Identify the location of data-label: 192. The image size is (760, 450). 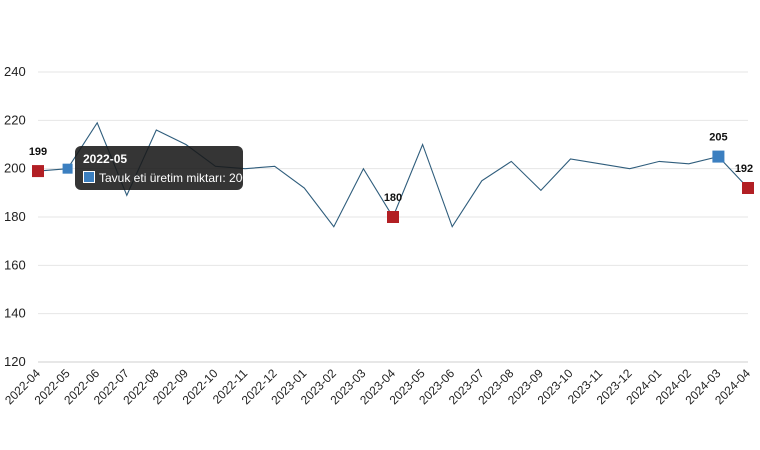
(744, 169).